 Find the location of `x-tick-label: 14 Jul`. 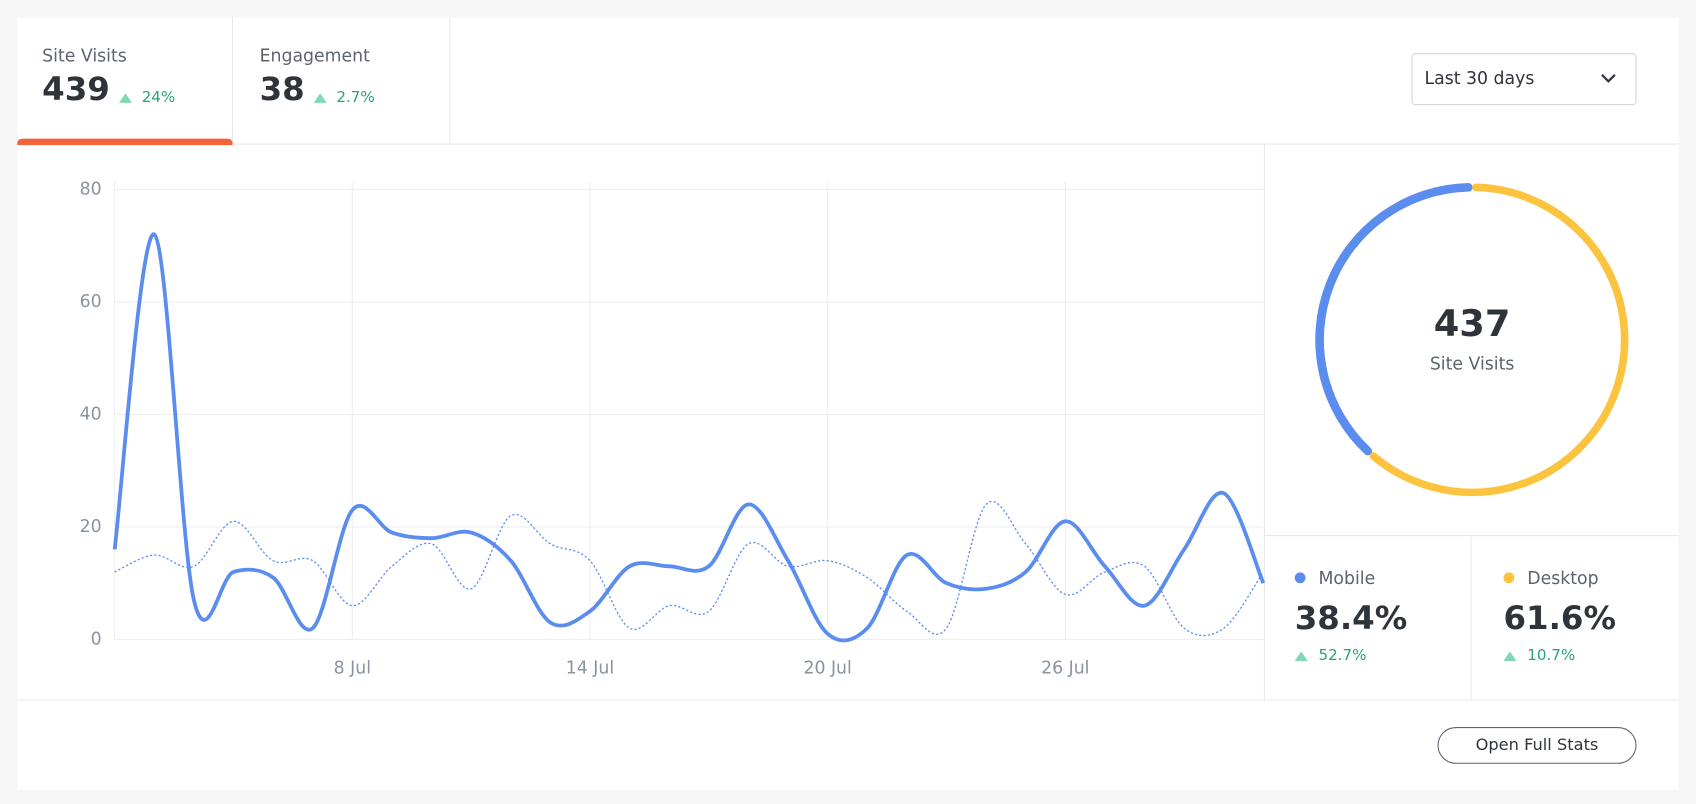

x-tick-label: 14 Jul is located at coordinates (590, 669).